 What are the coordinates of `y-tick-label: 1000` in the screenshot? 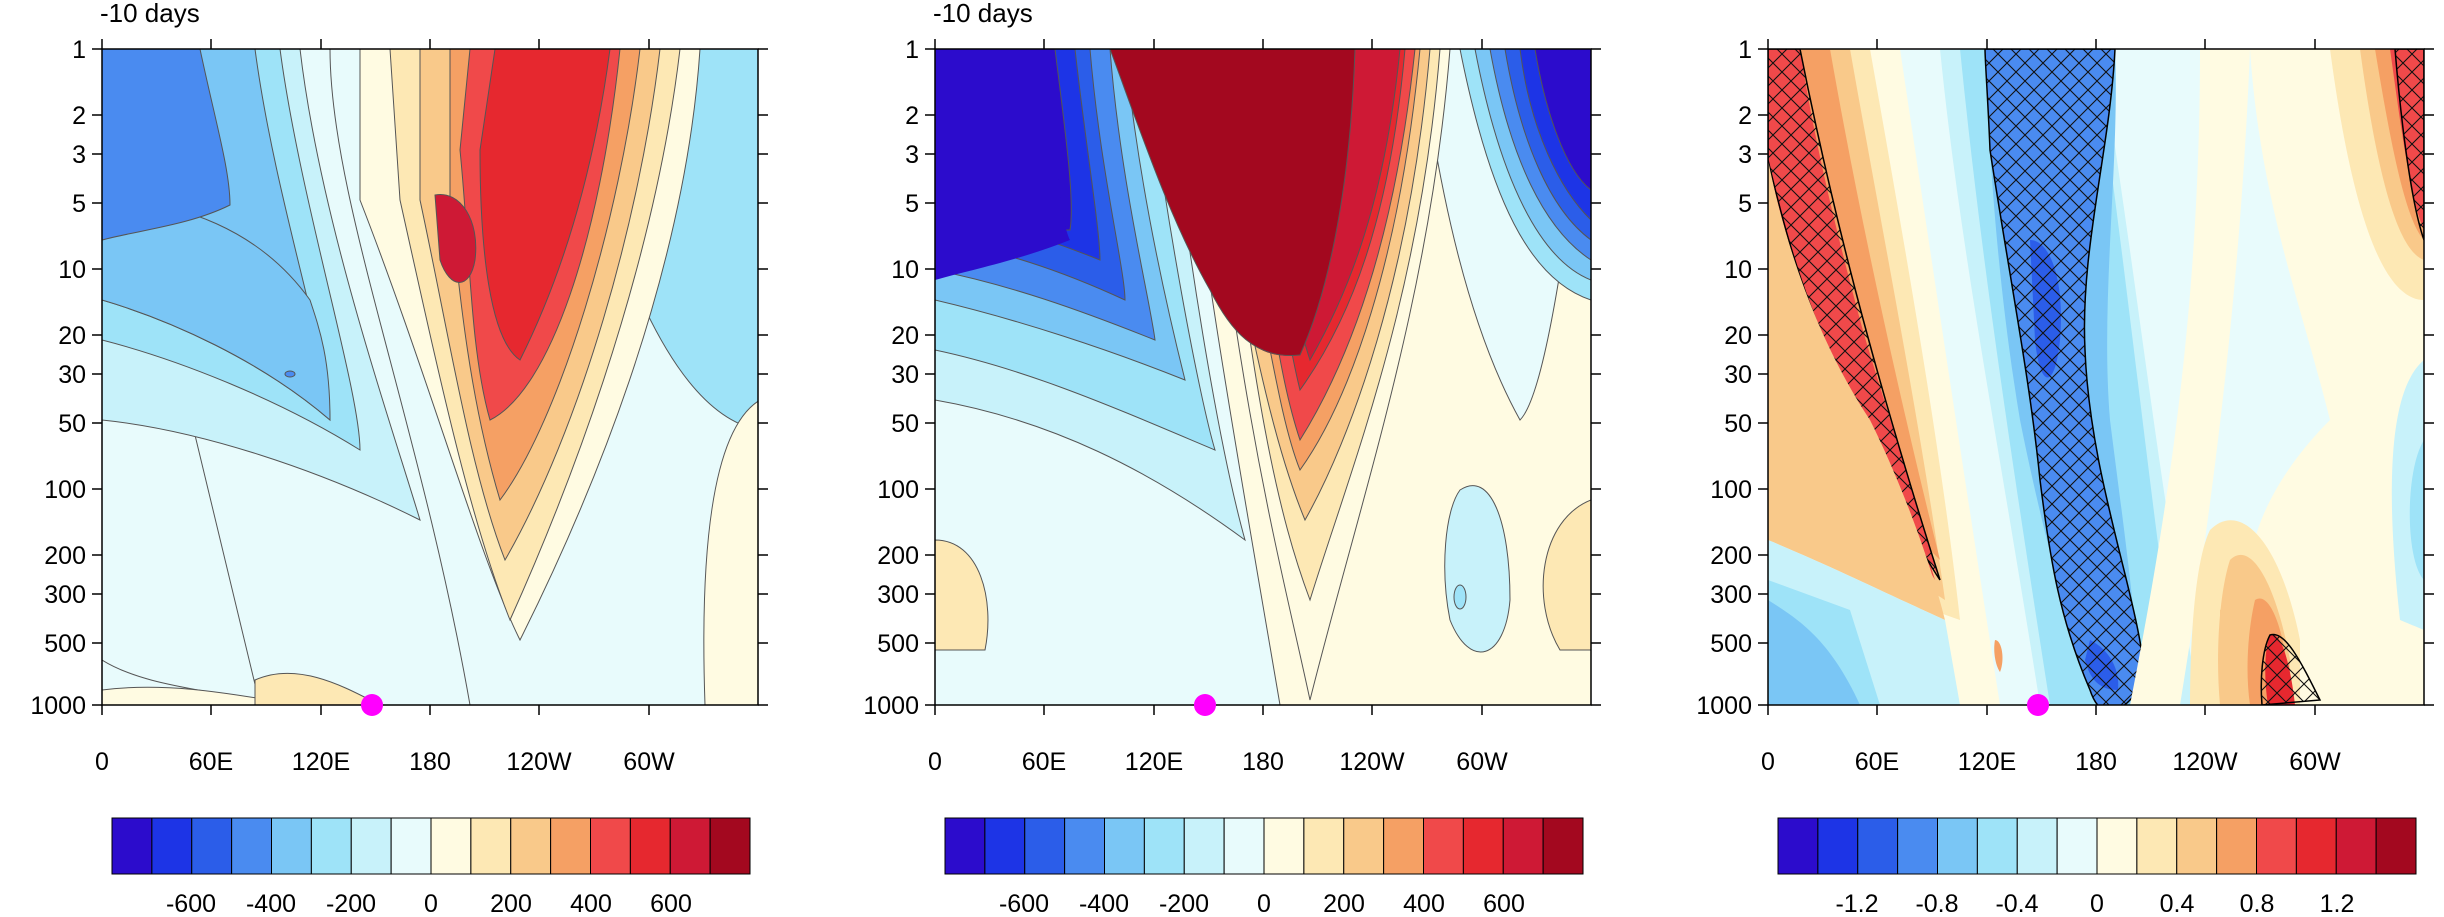 It's located at (891, 706).